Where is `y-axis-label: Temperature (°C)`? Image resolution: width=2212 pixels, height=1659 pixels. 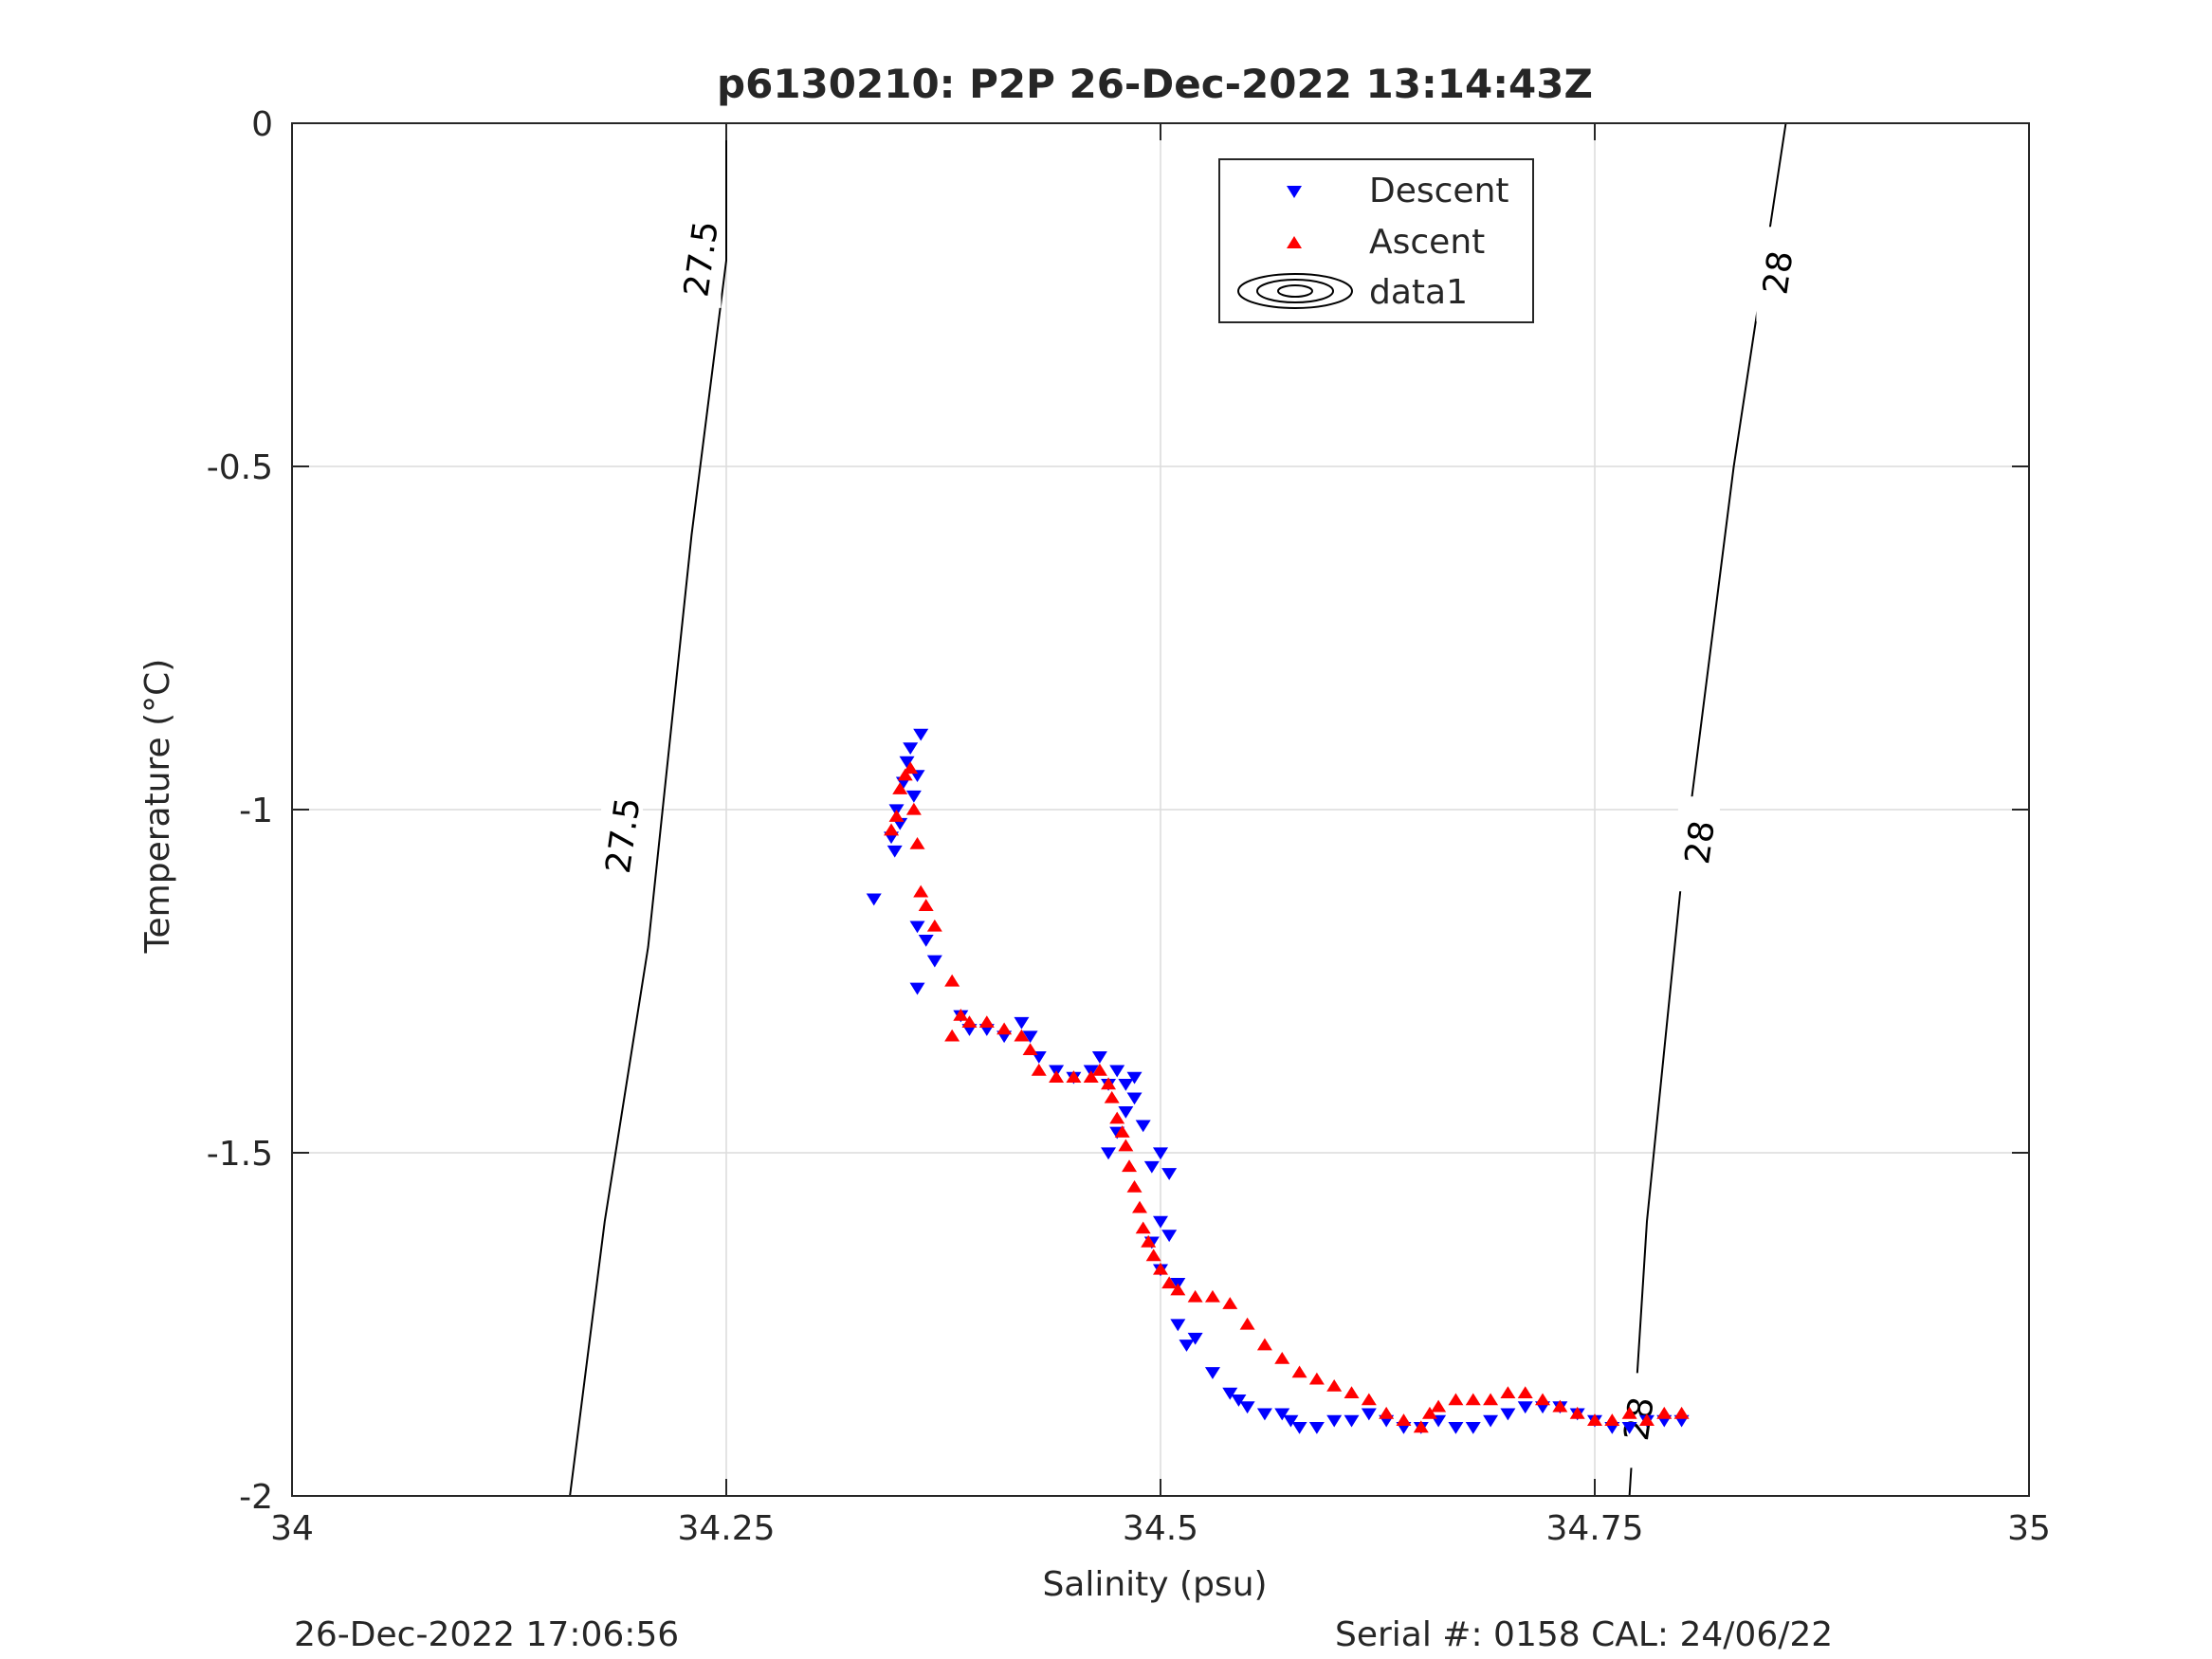 y-axis-label: Temperature (°C) is located at coordinates (157, 807).